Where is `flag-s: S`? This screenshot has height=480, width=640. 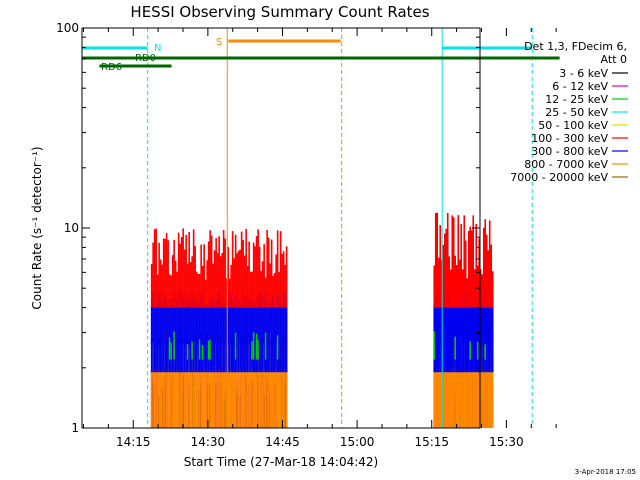 flag-s: S is located at coordinates (219, 42).